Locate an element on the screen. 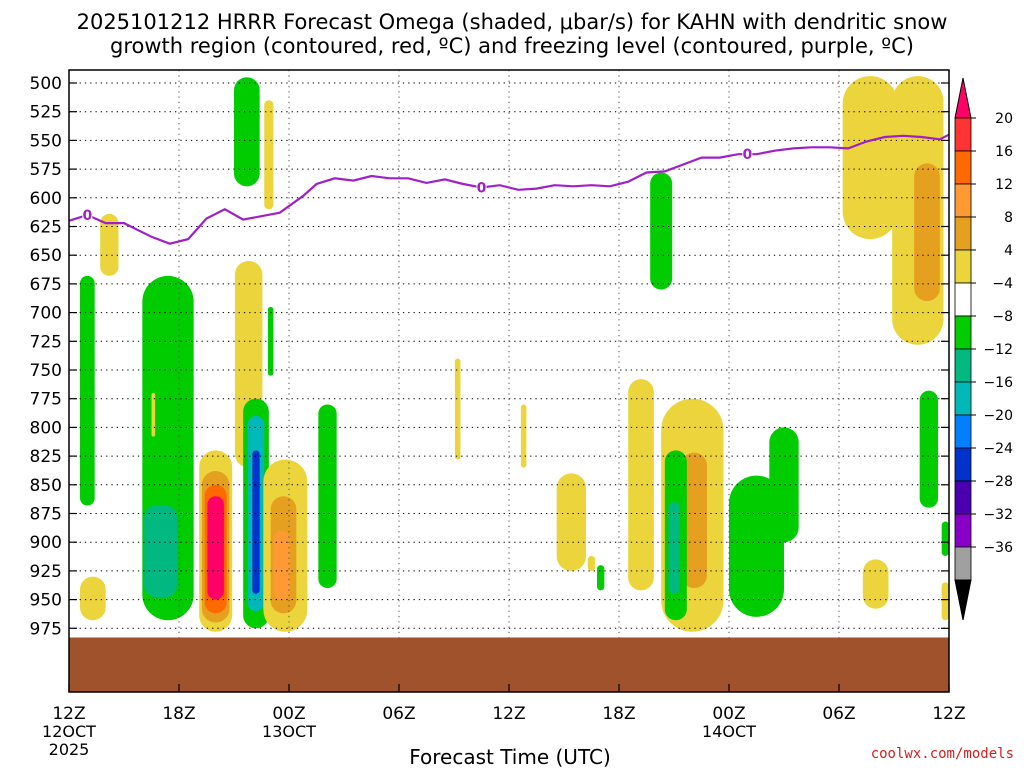 The height and width of the screenshot is (768, 1024). y-tick-label-950: 950 is located at coordinates (46, 601).